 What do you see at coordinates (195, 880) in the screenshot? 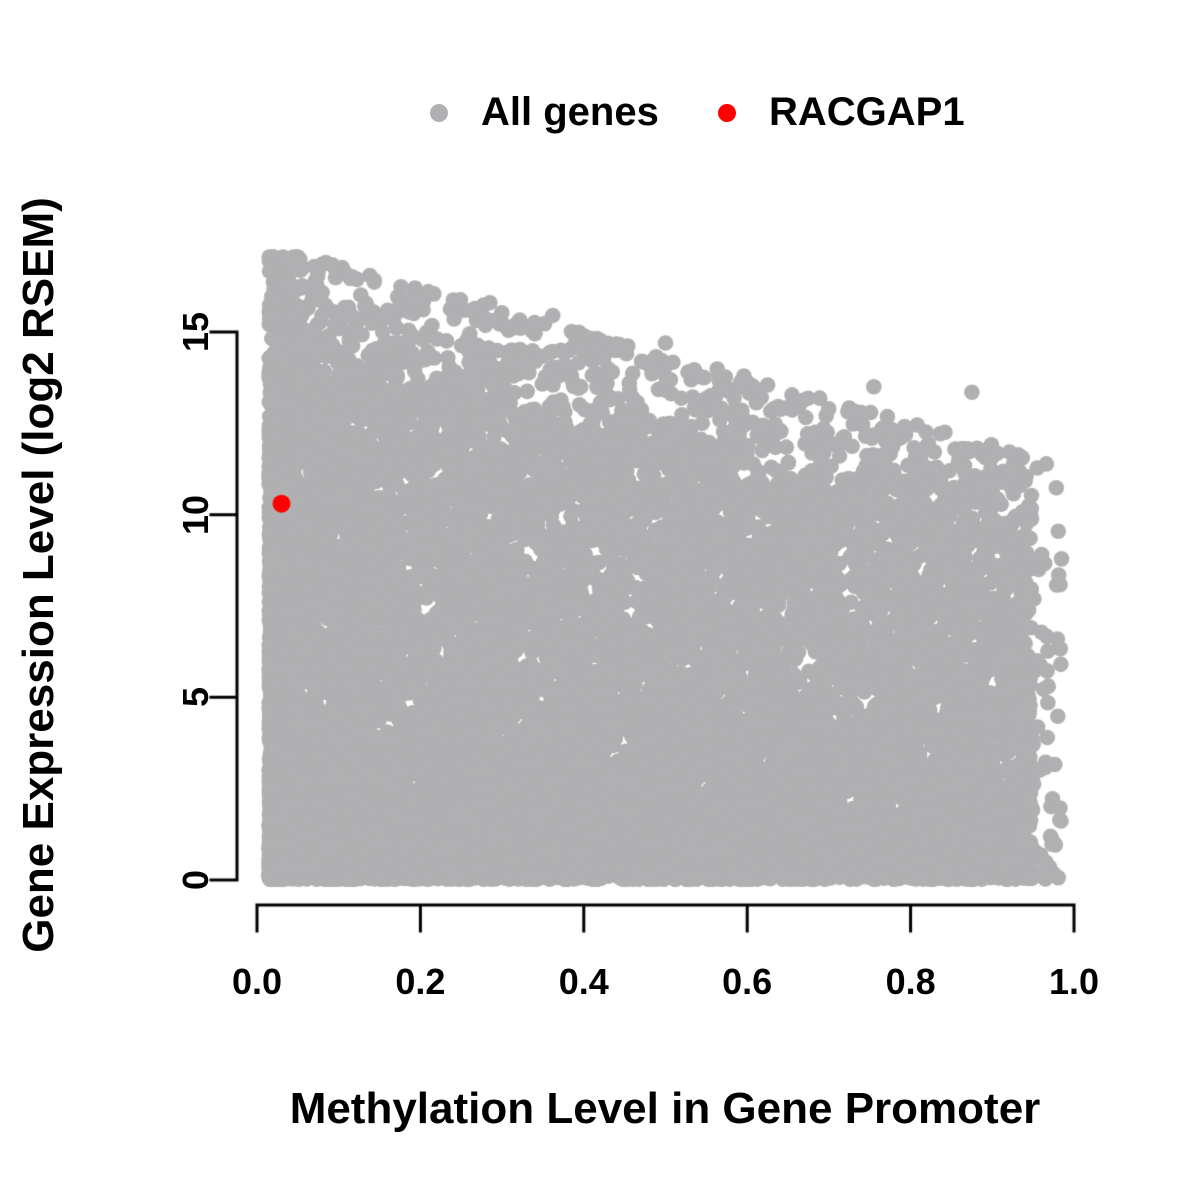
I see `y-tick-label-0: 0` at bounding box center [195, 880].